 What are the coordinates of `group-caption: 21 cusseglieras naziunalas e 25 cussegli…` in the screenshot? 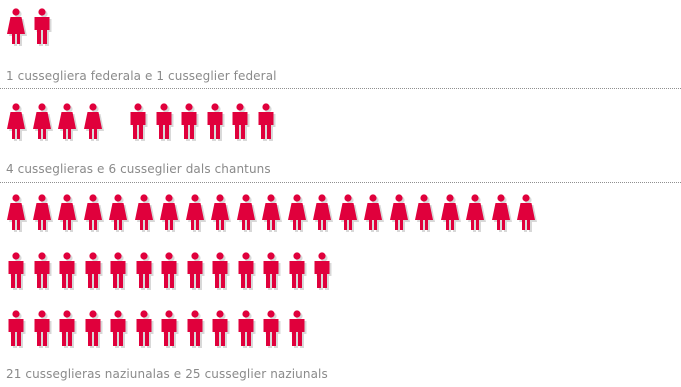 It's located at (167, 374).